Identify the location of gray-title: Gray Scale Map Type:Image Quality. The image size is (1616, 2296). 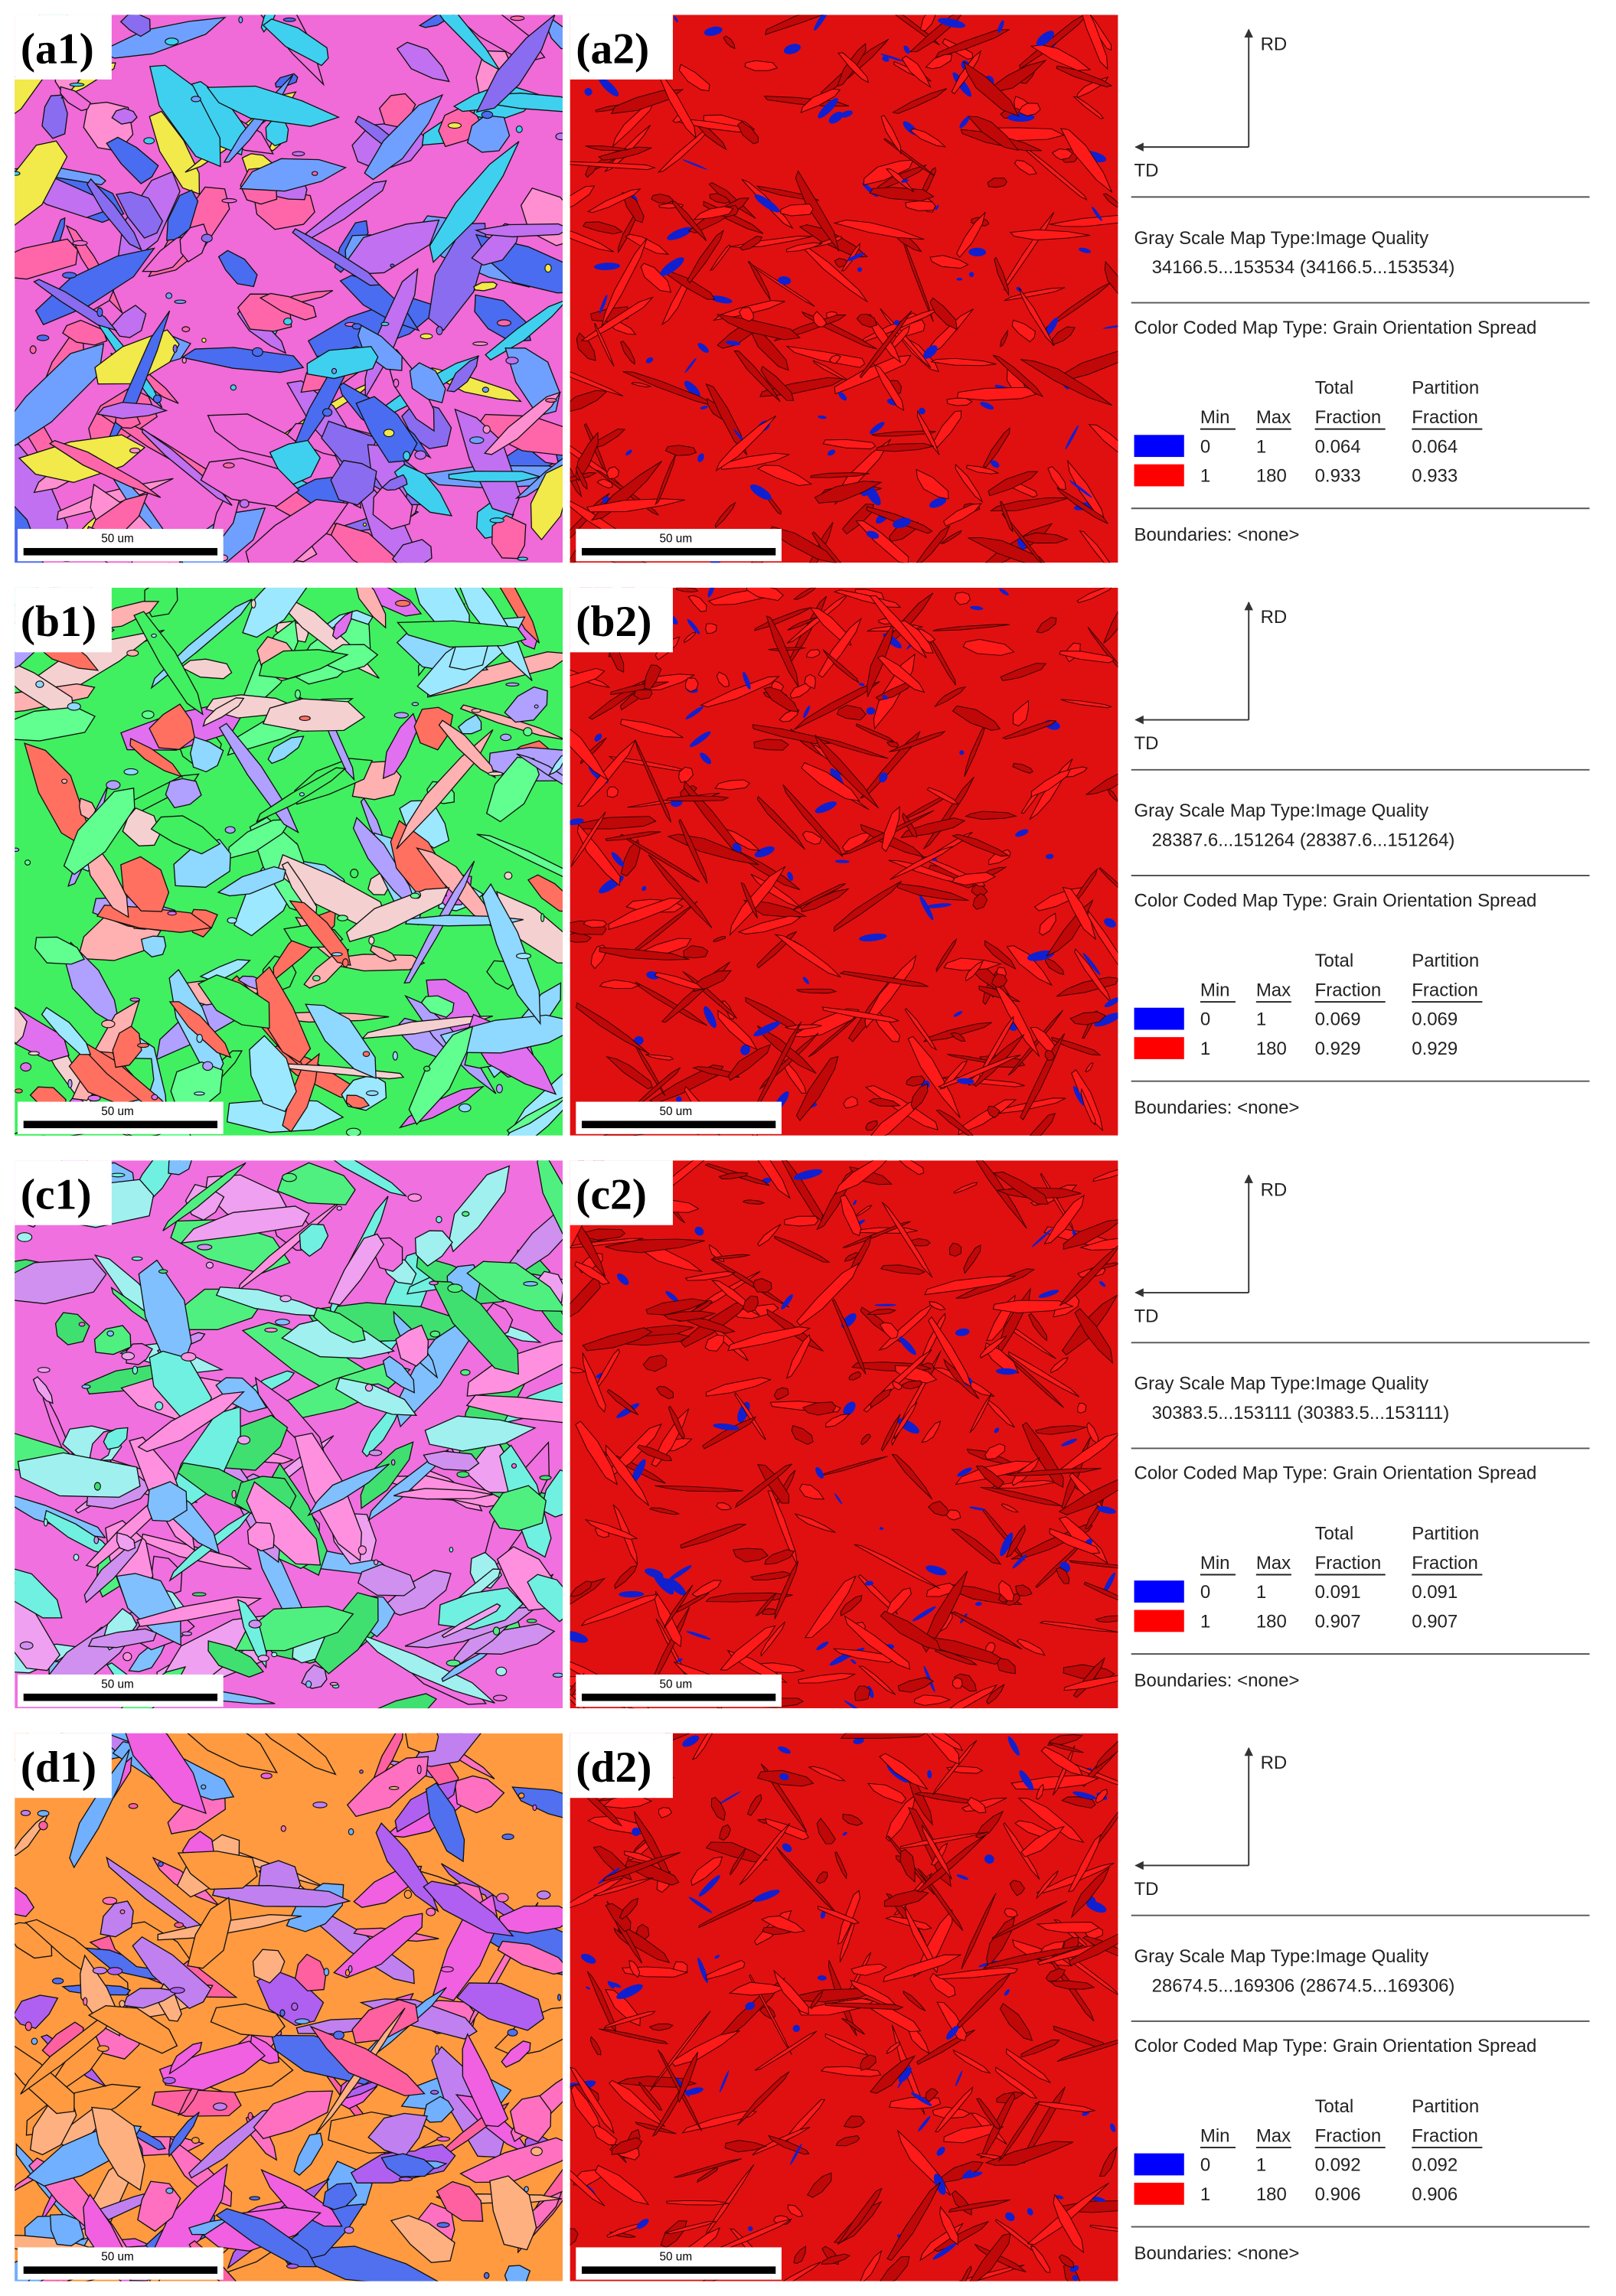
(1281, 238).